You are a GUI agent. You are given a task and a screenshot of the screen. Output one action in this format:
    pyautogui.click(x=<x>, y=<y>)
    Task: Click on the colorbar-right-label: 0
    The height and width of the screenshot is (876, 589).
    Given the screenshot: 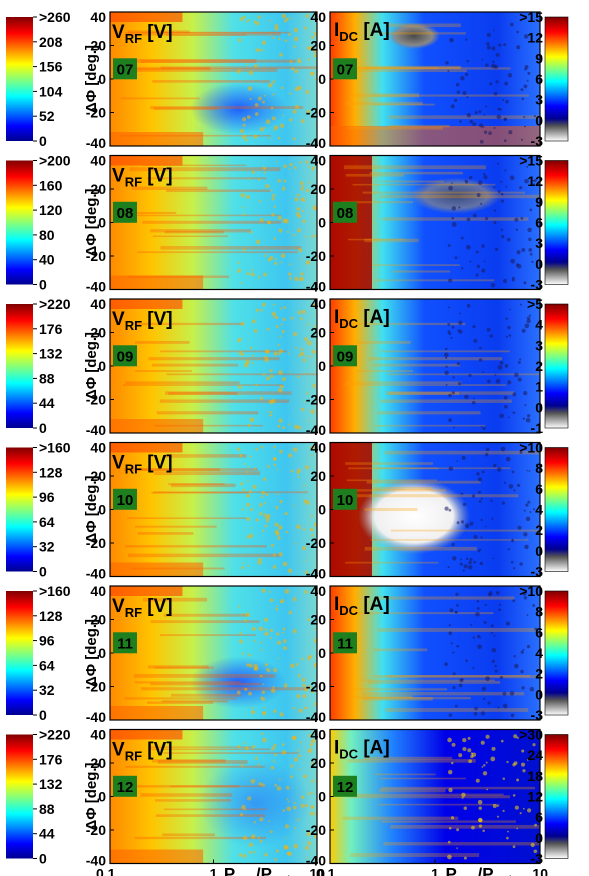 What is the action you would take?
    pyautogui.click(x=539, y=264)
    